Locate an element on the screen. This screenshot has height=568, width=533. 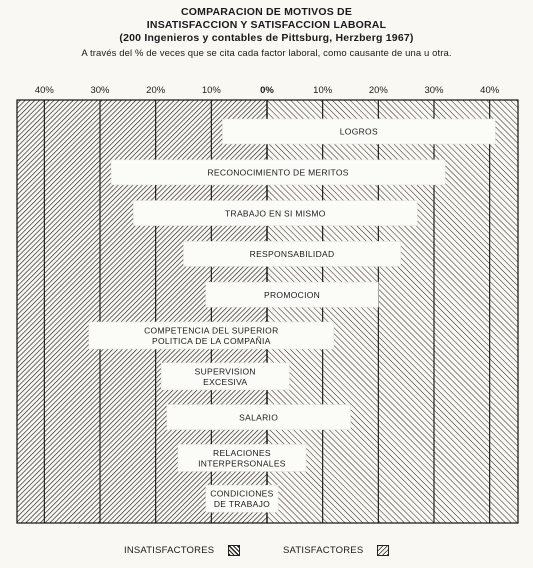
bar-rect-salario is located at coordinates (258, 417).